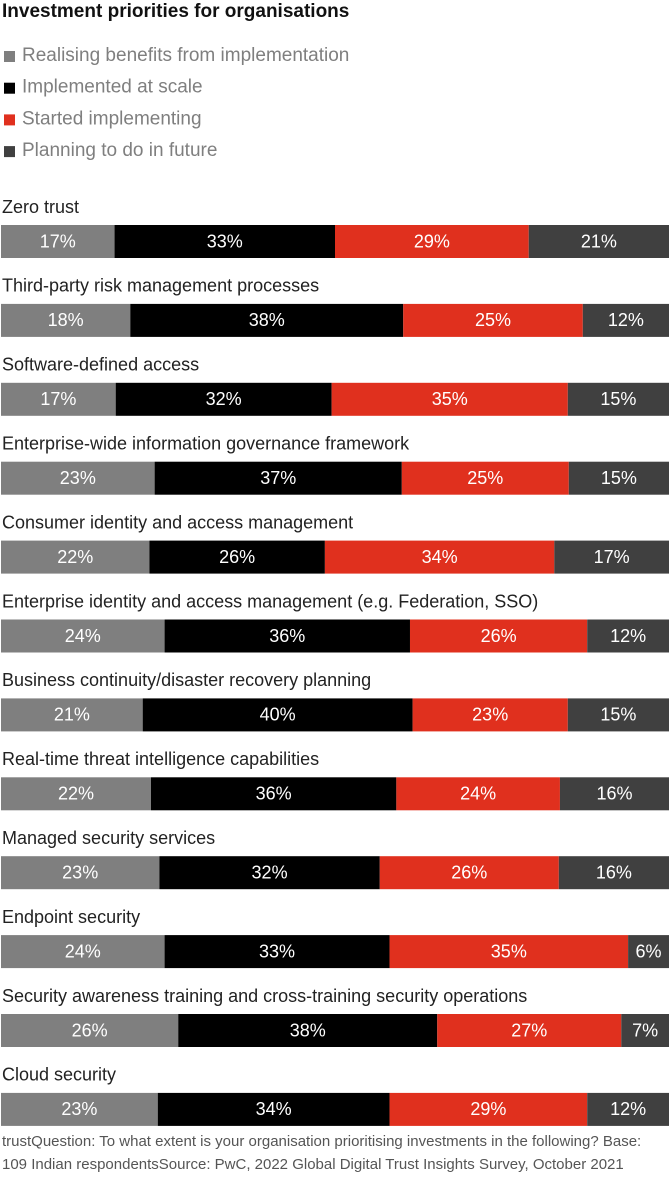 Image resolution: width=670 pixels, height=1197 pixels. Describe the element at coordinates (100, 365) in the screenshot. I see `category-label: Software-defined access` at that location.